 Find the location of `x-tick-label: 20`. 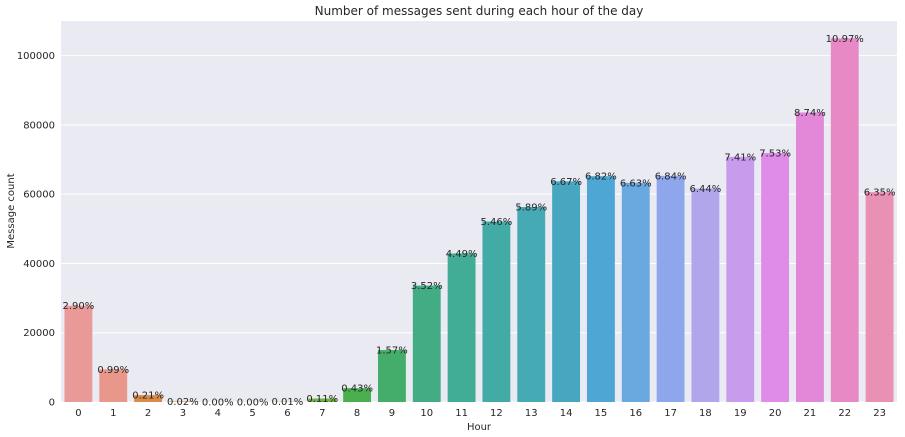

x-tick-label: 20 is located at coordinates (775, 413).